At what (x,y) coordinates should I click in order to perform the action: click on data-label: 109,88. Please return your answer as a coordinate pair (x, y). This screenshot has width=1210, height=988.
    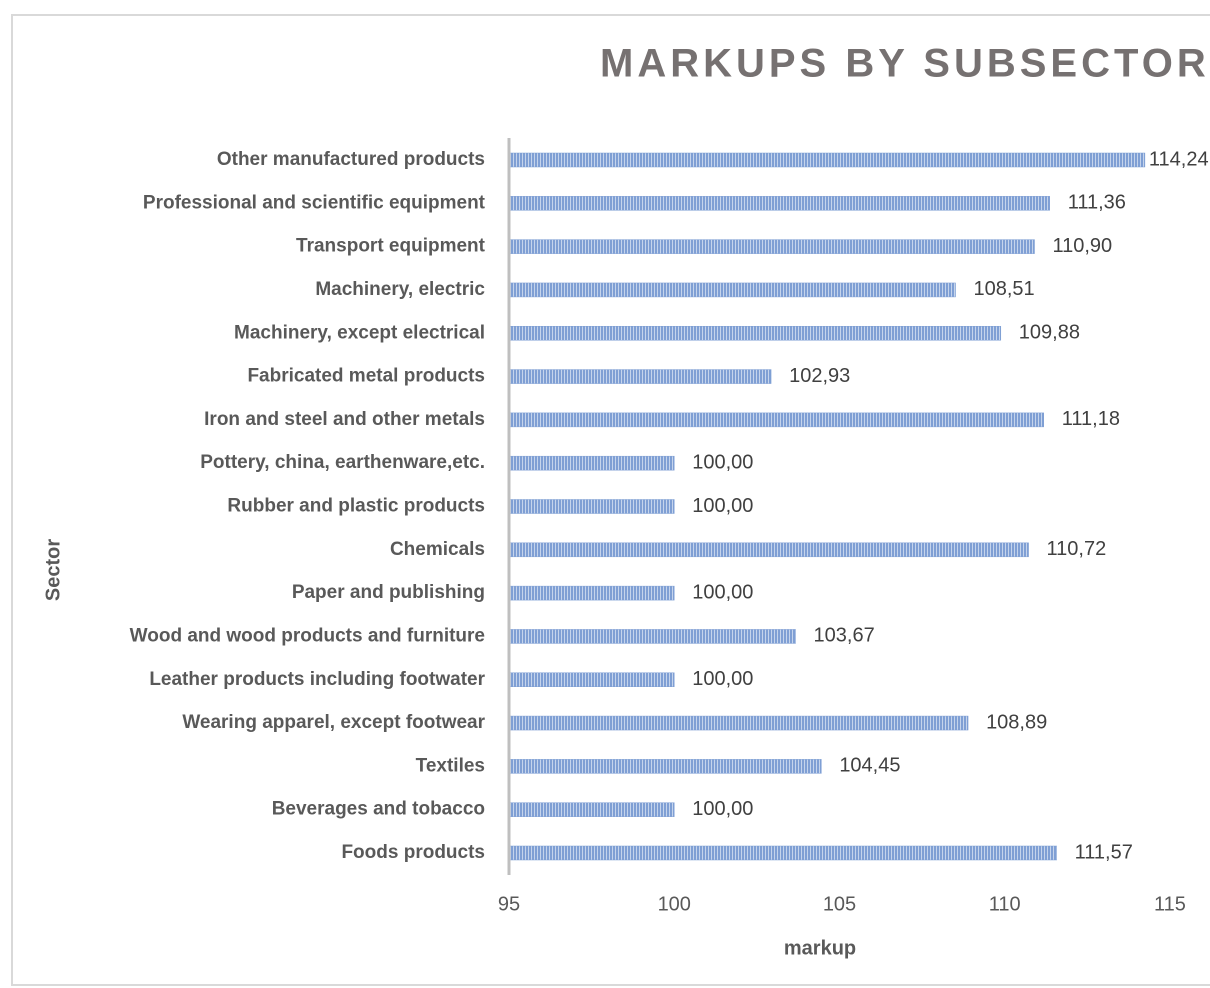
    Looking at the image, I should click on (1049, 333).